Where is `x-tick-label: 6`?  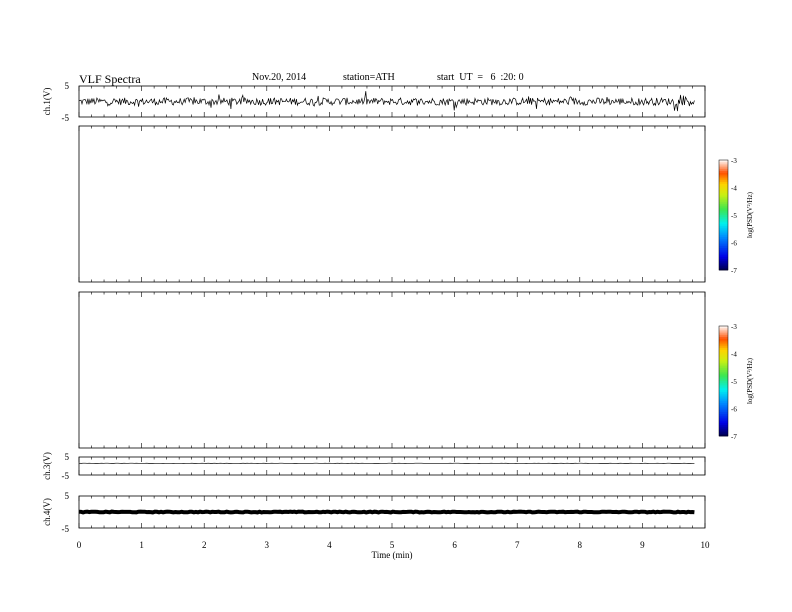 x-tick-label: 6 is located at coordinates (454, 545).